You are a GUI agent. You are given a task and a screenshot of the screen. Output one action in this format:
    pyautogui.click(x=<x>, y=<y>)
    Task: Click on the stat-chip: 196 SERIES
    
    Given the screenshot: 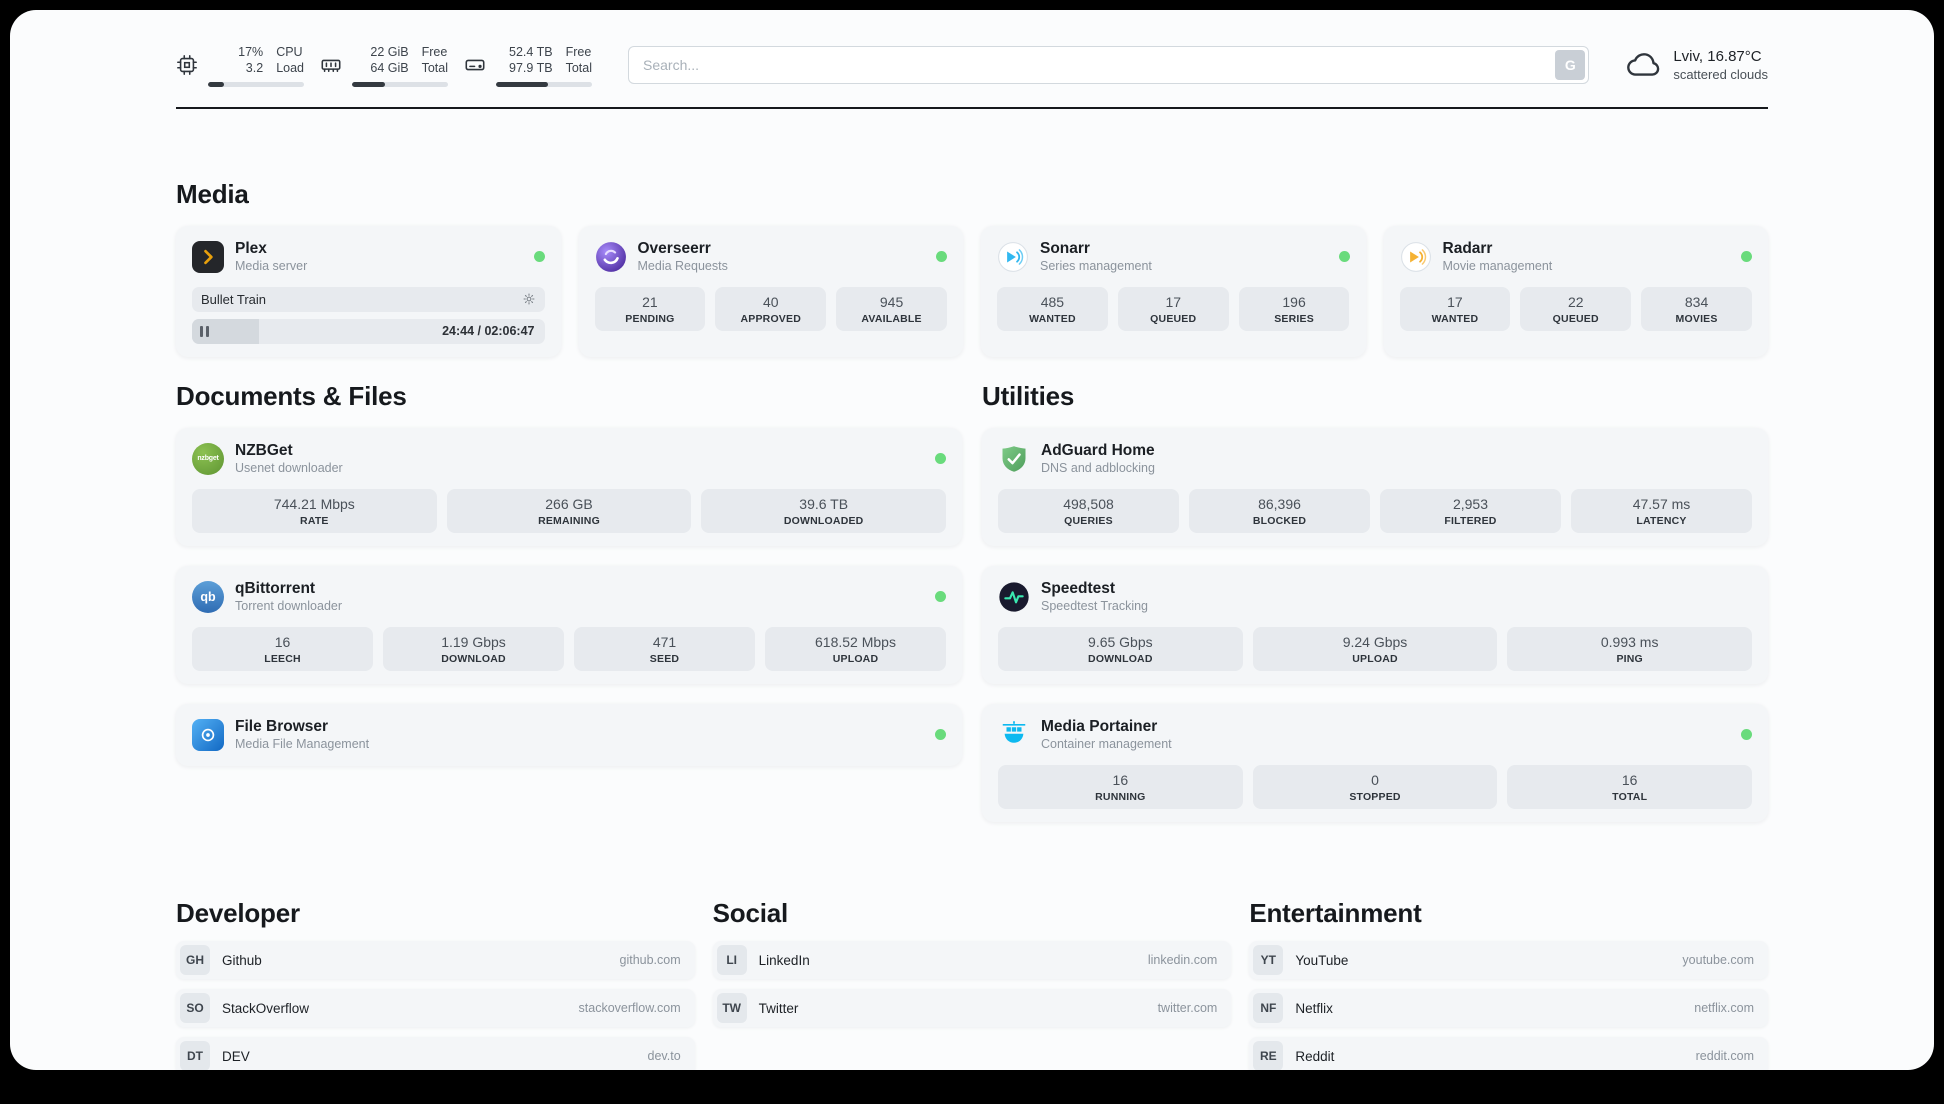 What is the action you would take?
    pyautogui.click(x=1294, y=308)
    